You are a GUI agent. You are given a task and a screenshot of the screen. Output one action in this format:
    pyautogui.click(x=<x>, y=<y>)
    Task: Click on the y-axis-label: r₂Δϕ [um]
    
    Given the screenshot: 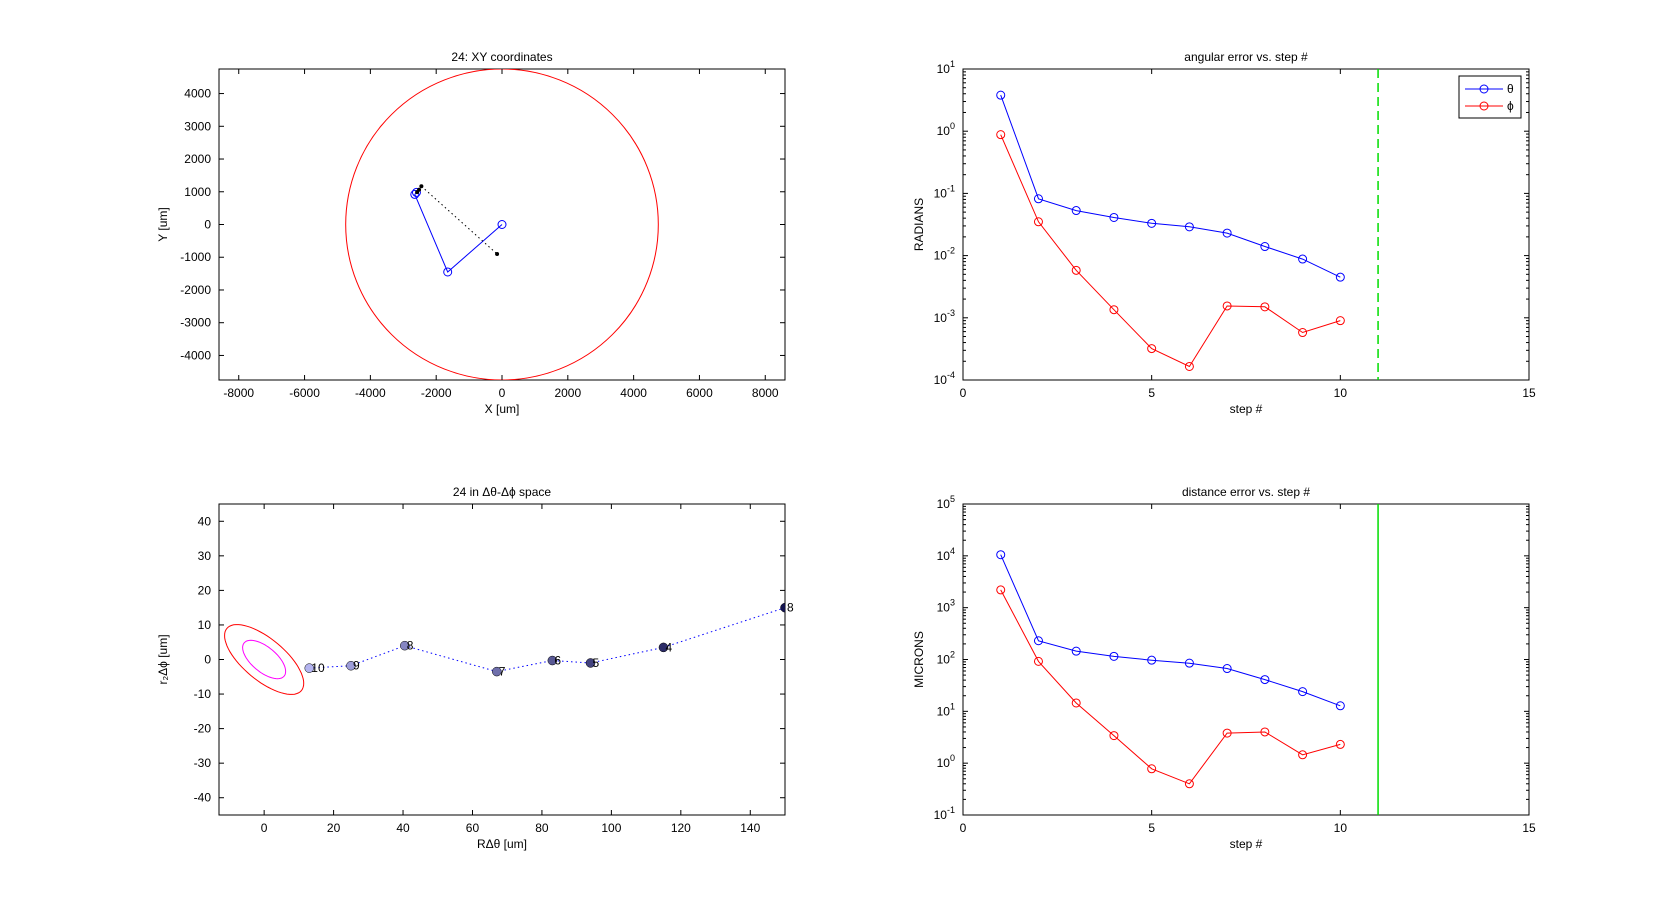 What is the action you would take?
    pyautogui.click(x=163, y=659)
    